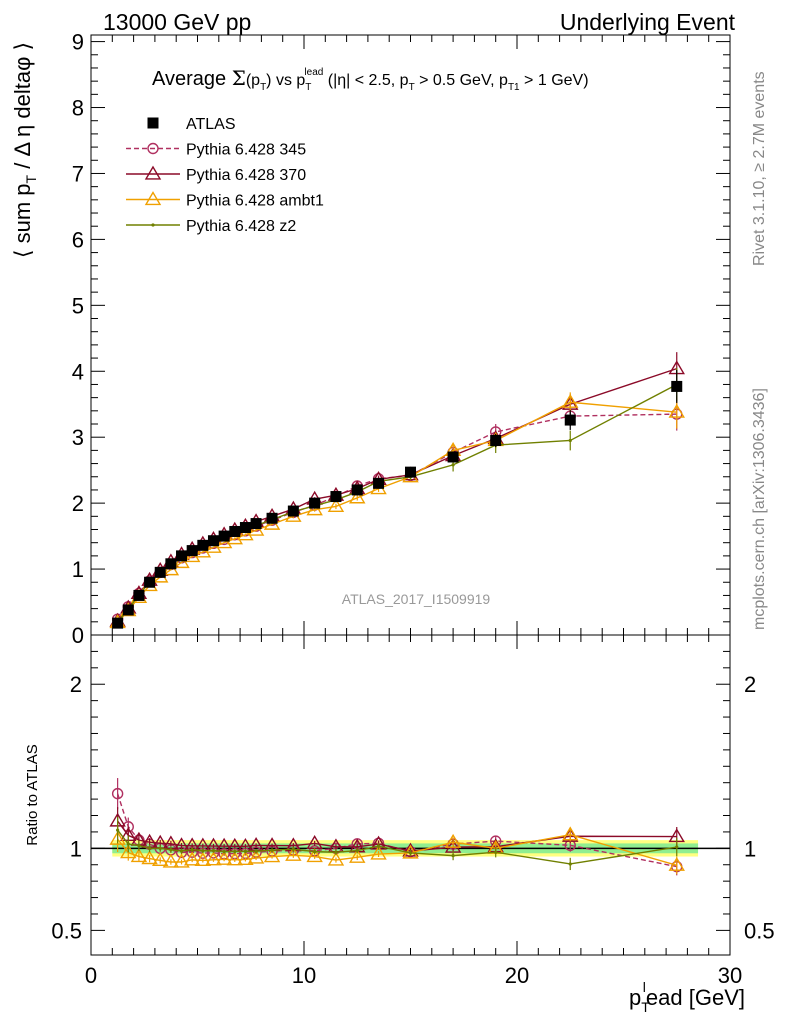  Describe the element at coordinates (517, 975) in the screenshot. I see `x-tick-label: 20` at that location.